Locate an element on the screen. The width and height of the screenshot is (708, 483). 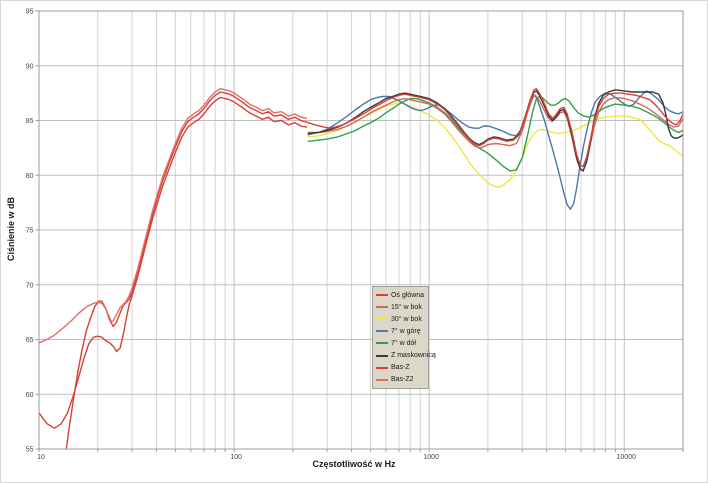
y-tick-label: 70 is located at coordinates (30, 285).